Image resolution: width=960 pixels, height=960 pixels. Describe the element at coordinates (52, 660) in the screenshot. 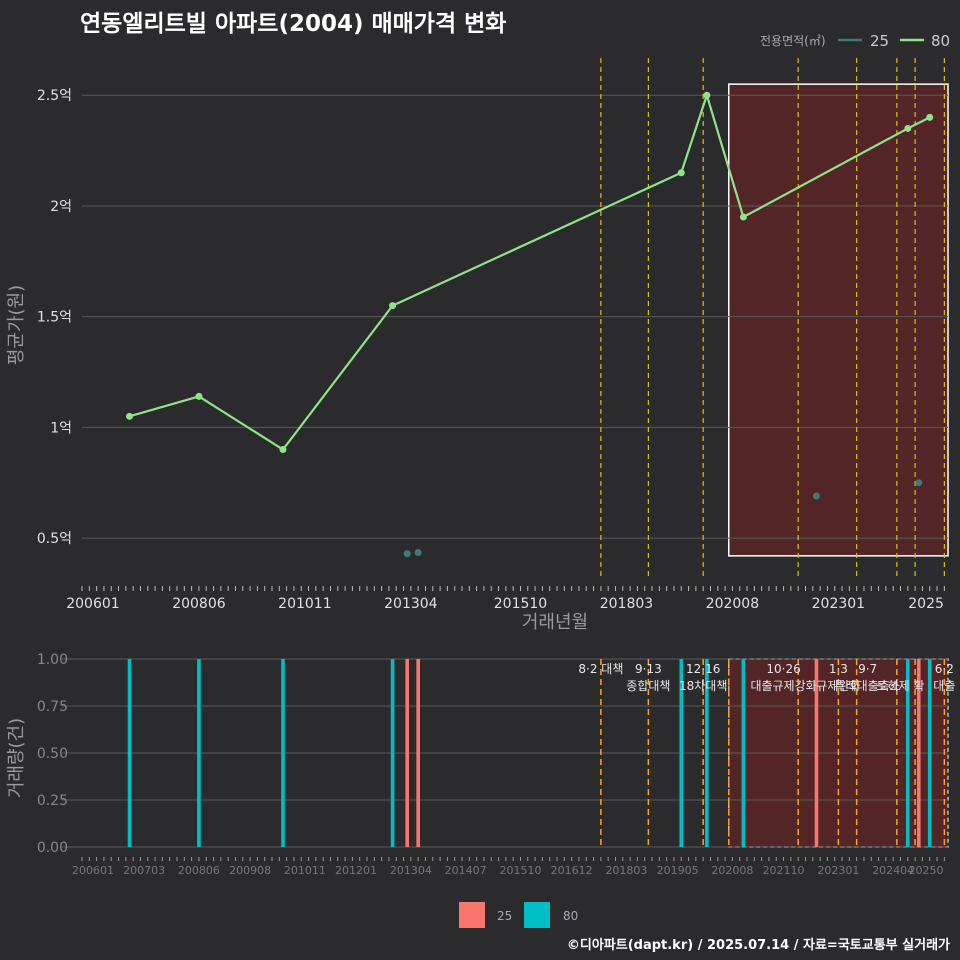

I see `y-tick-label-bottom: 1.00` at that location.